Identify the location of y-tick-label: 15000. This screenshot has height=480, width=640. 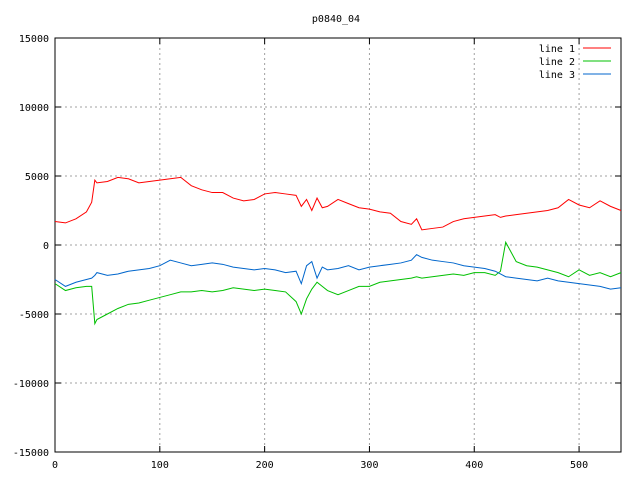
(34, 39).